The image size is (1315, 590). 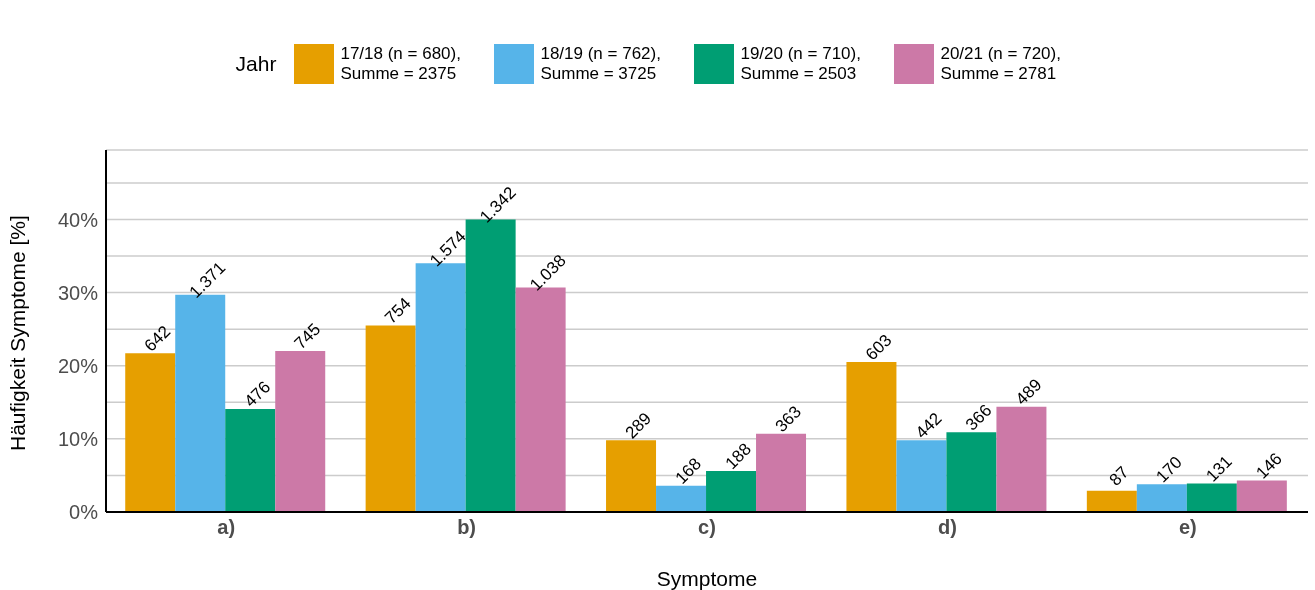 I want to click on y-tick-label: 30%, so click(x=78, y=292).